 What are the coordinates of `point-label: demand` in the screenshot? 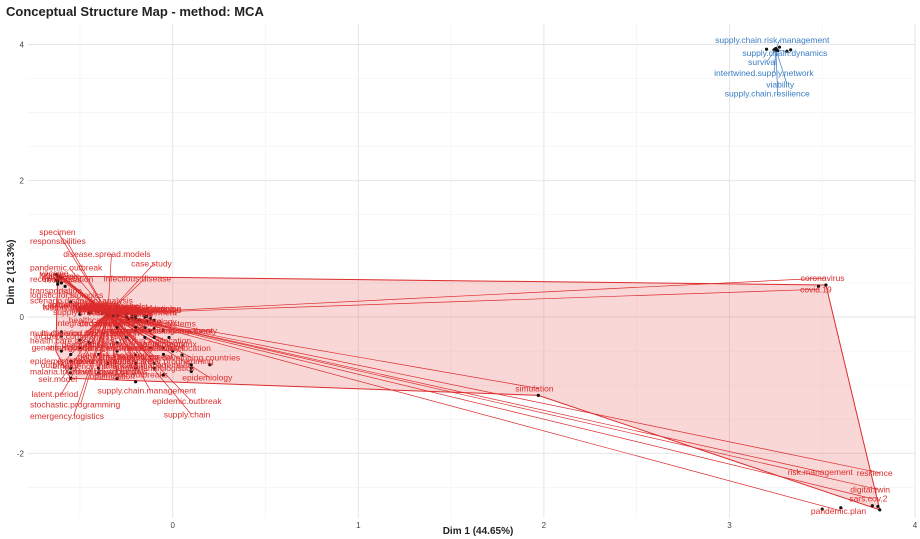 It's located at (133, 310).